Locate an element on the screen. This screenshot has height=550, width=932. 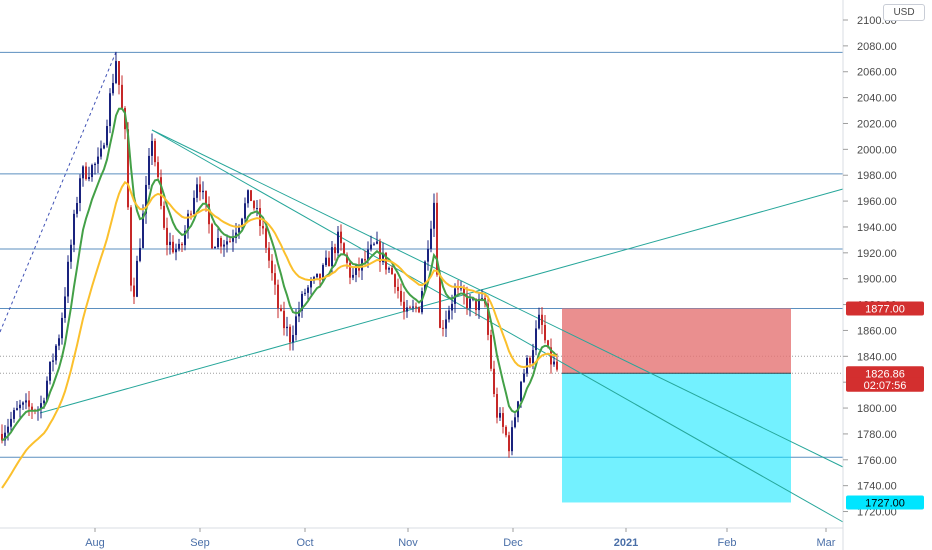
time-tick-label: Mar is located at coordinates (826, 543).